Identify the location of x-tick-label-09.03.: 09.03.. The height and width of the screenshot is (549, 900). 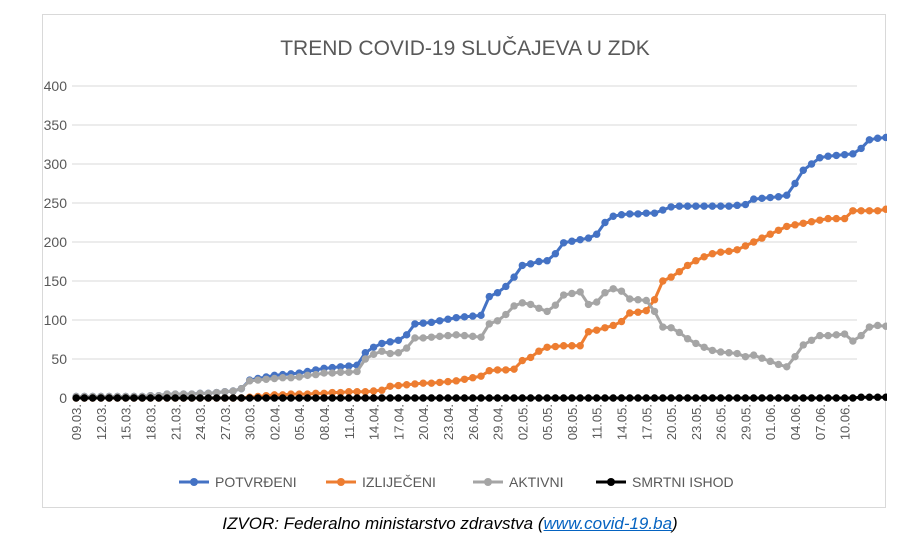
(76, 422).